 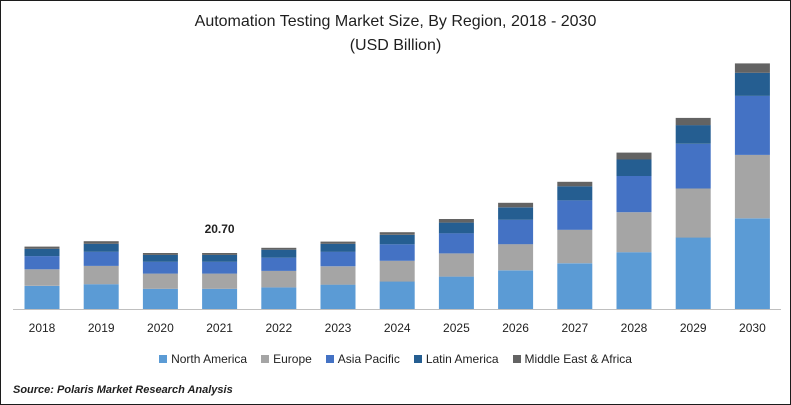 What do you see at coordinates (516, 205) in the screenshot?
I see `bar-middle-east-and-africa-2026` at bounding box center [516, 205].